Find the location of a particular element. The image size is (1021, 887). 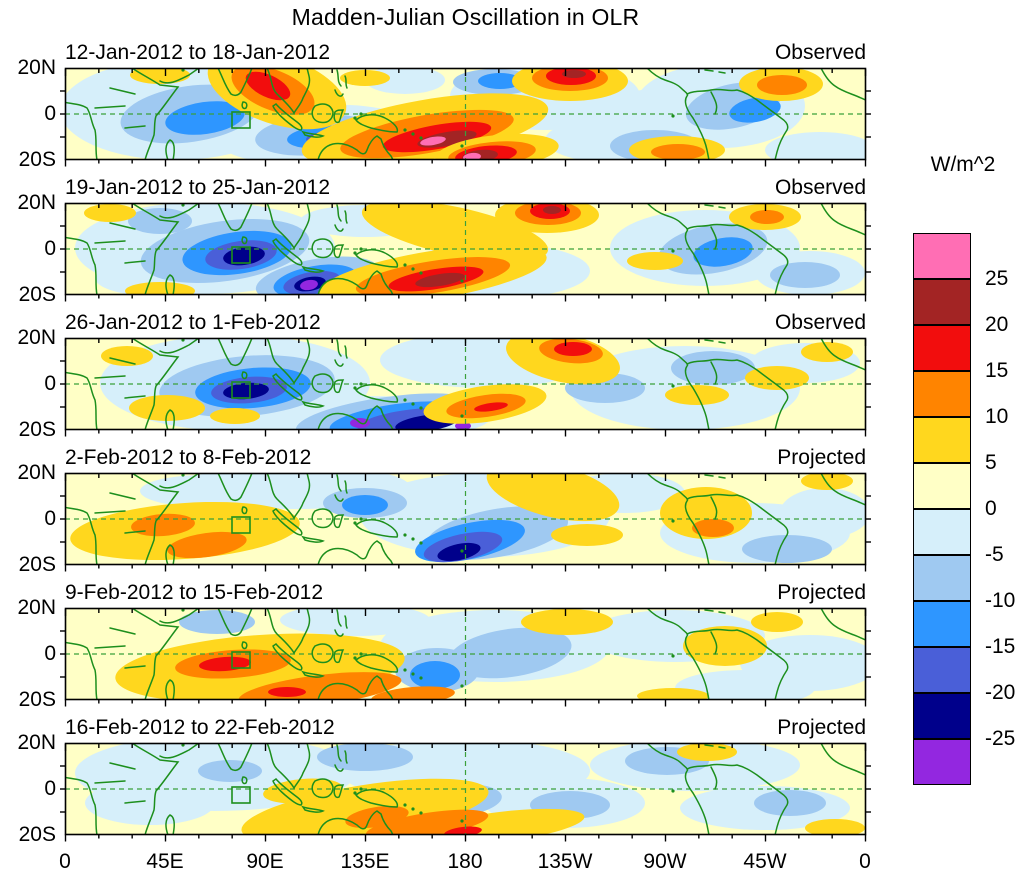

lon-tick-label: 45E is located at coordinates (165, 861).